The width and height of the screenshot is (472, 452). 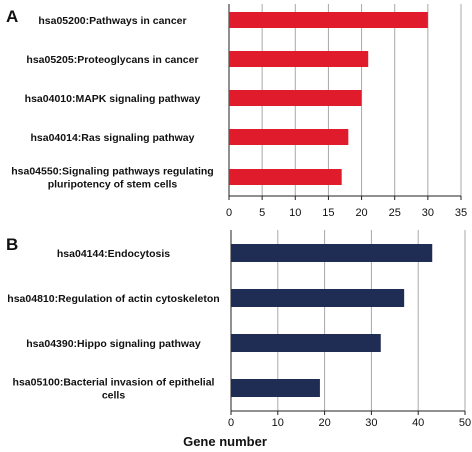 I want to click on panel-a-tick-label: 10, so click(x=295, y=213).